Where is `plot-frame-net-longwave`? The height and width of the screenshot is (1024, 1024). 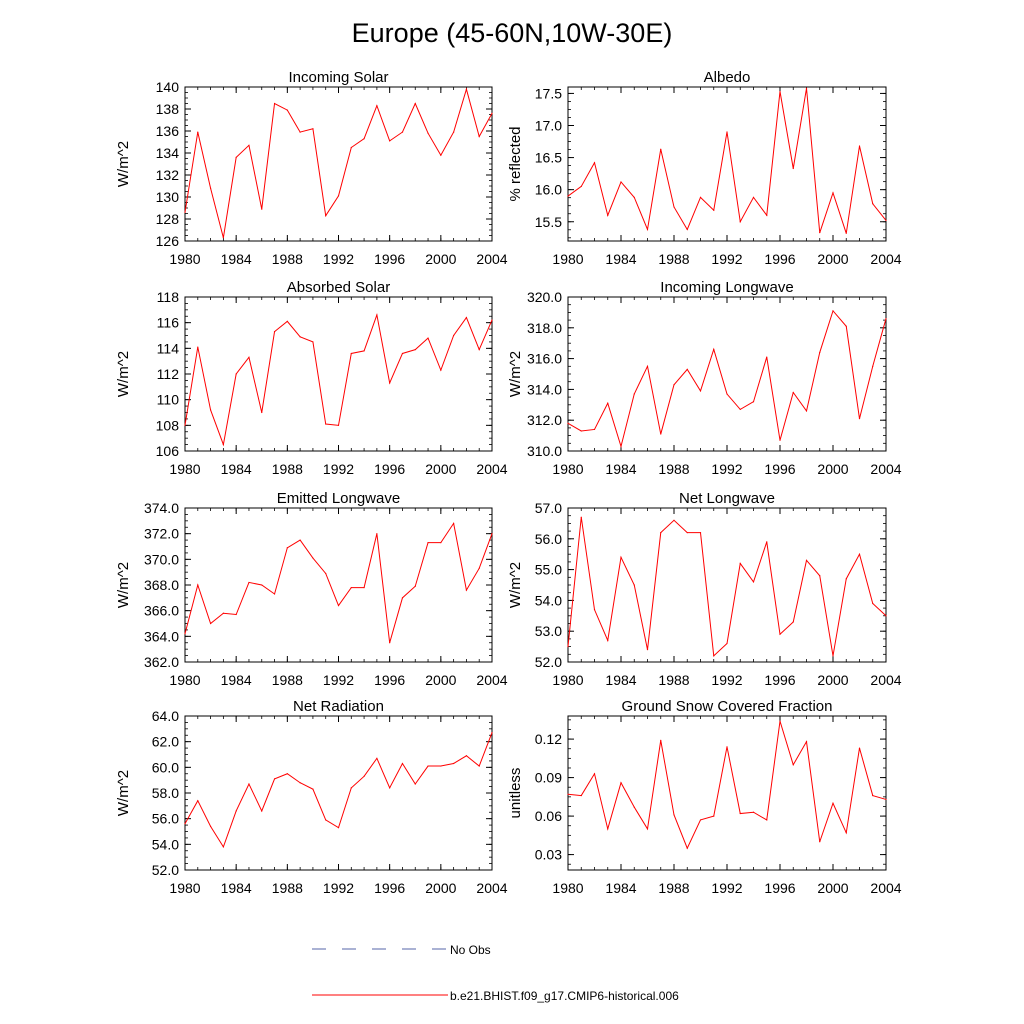
plot-frame-net-longwave is located at coordinates (727, 585).